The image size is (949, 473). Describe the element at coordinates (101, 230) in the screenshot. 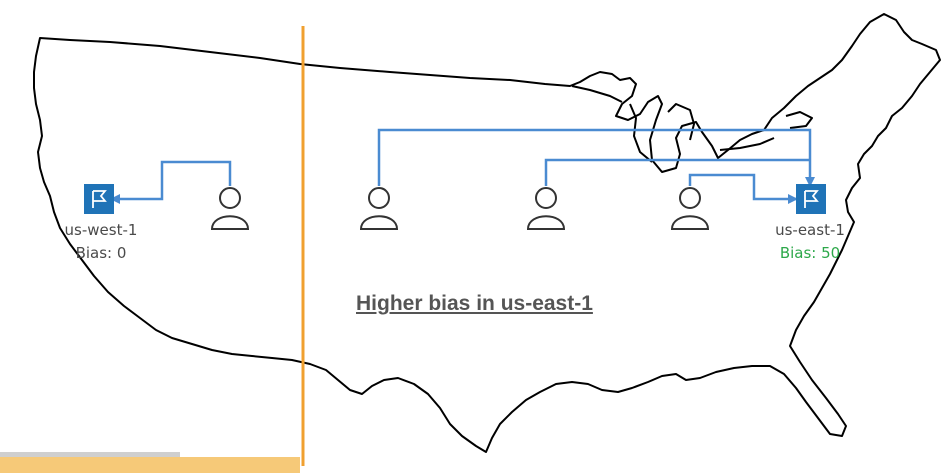

I see `region-name-west: us-west-1` at that location.